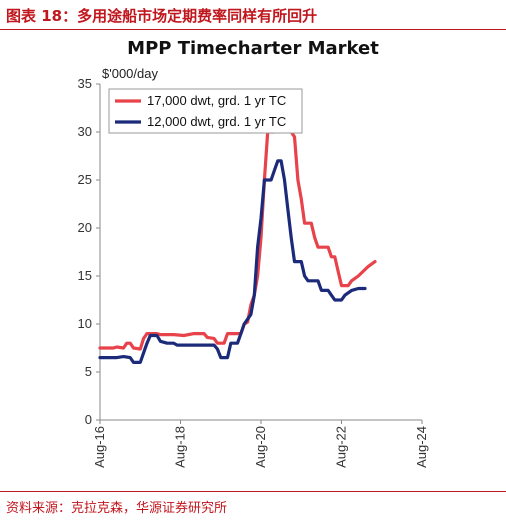 The height and width of the screenshot is (520, 506). I want to click on y-tick-label: 0, so click(88, 419).